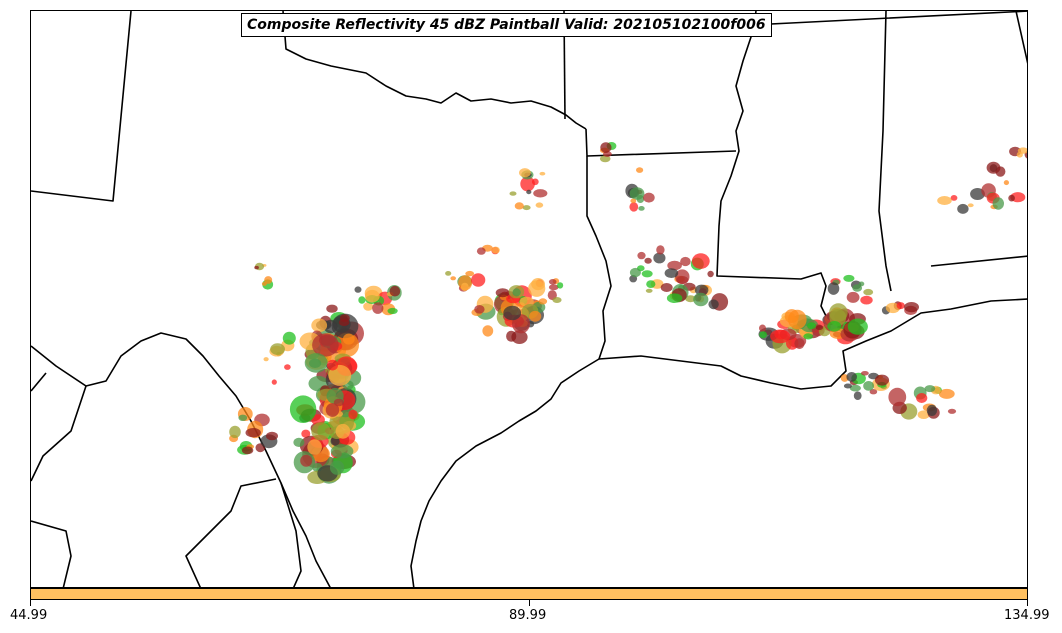 Image resolution: width=1062 pixels, height=633 pixels. What do you see at coordinates (434, 70) in the screenshot?
I see `texas-north-border` at bounding box center [434, 70].